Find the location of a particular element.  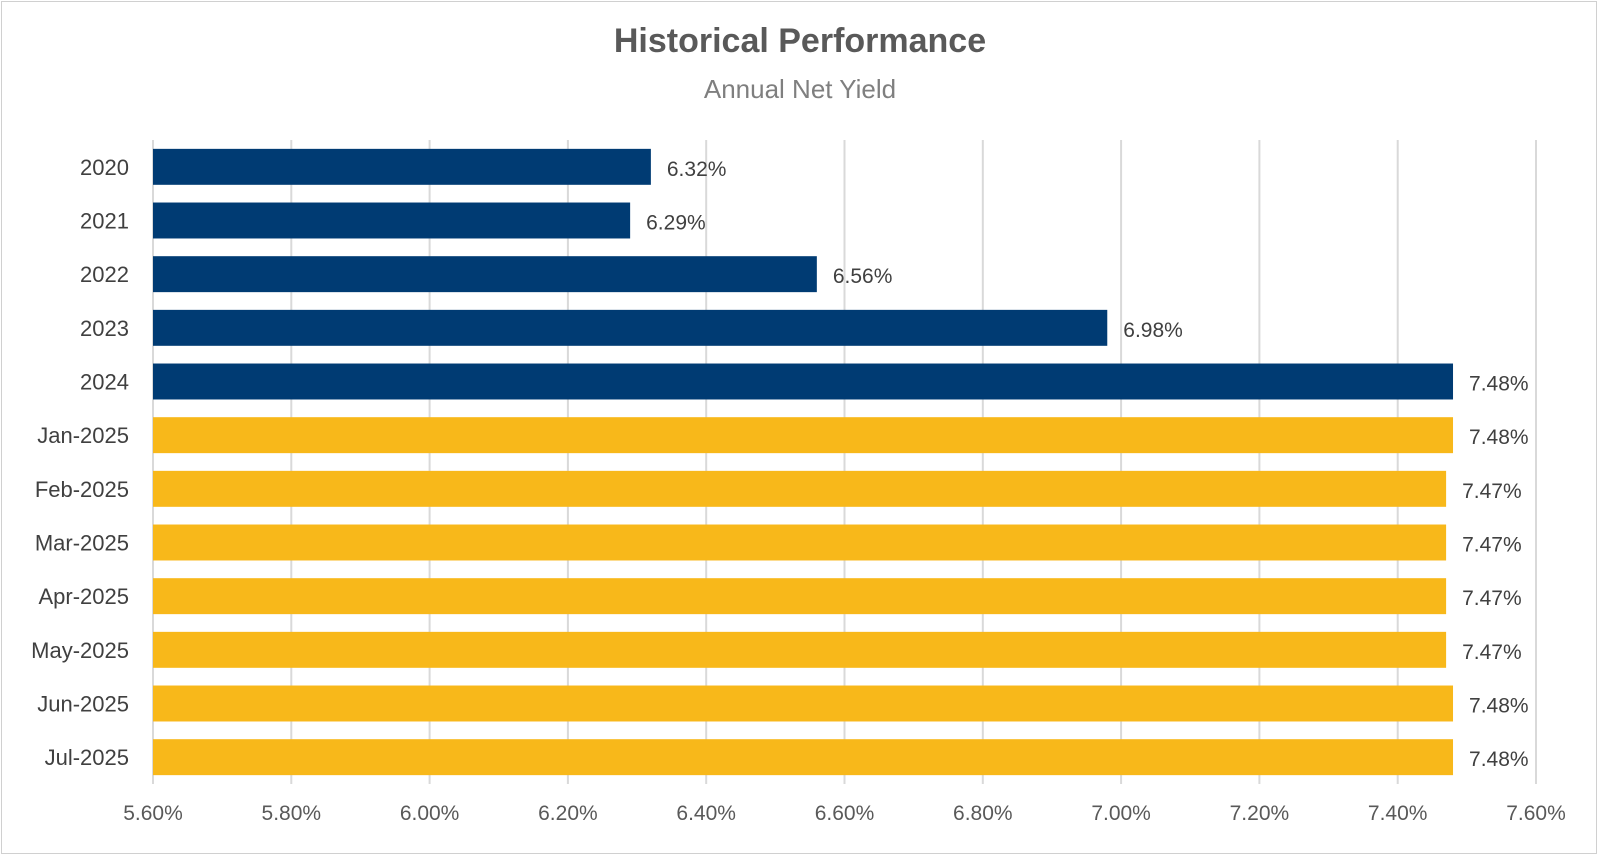

category-label: 2024 is located at coordinates (104, 382).